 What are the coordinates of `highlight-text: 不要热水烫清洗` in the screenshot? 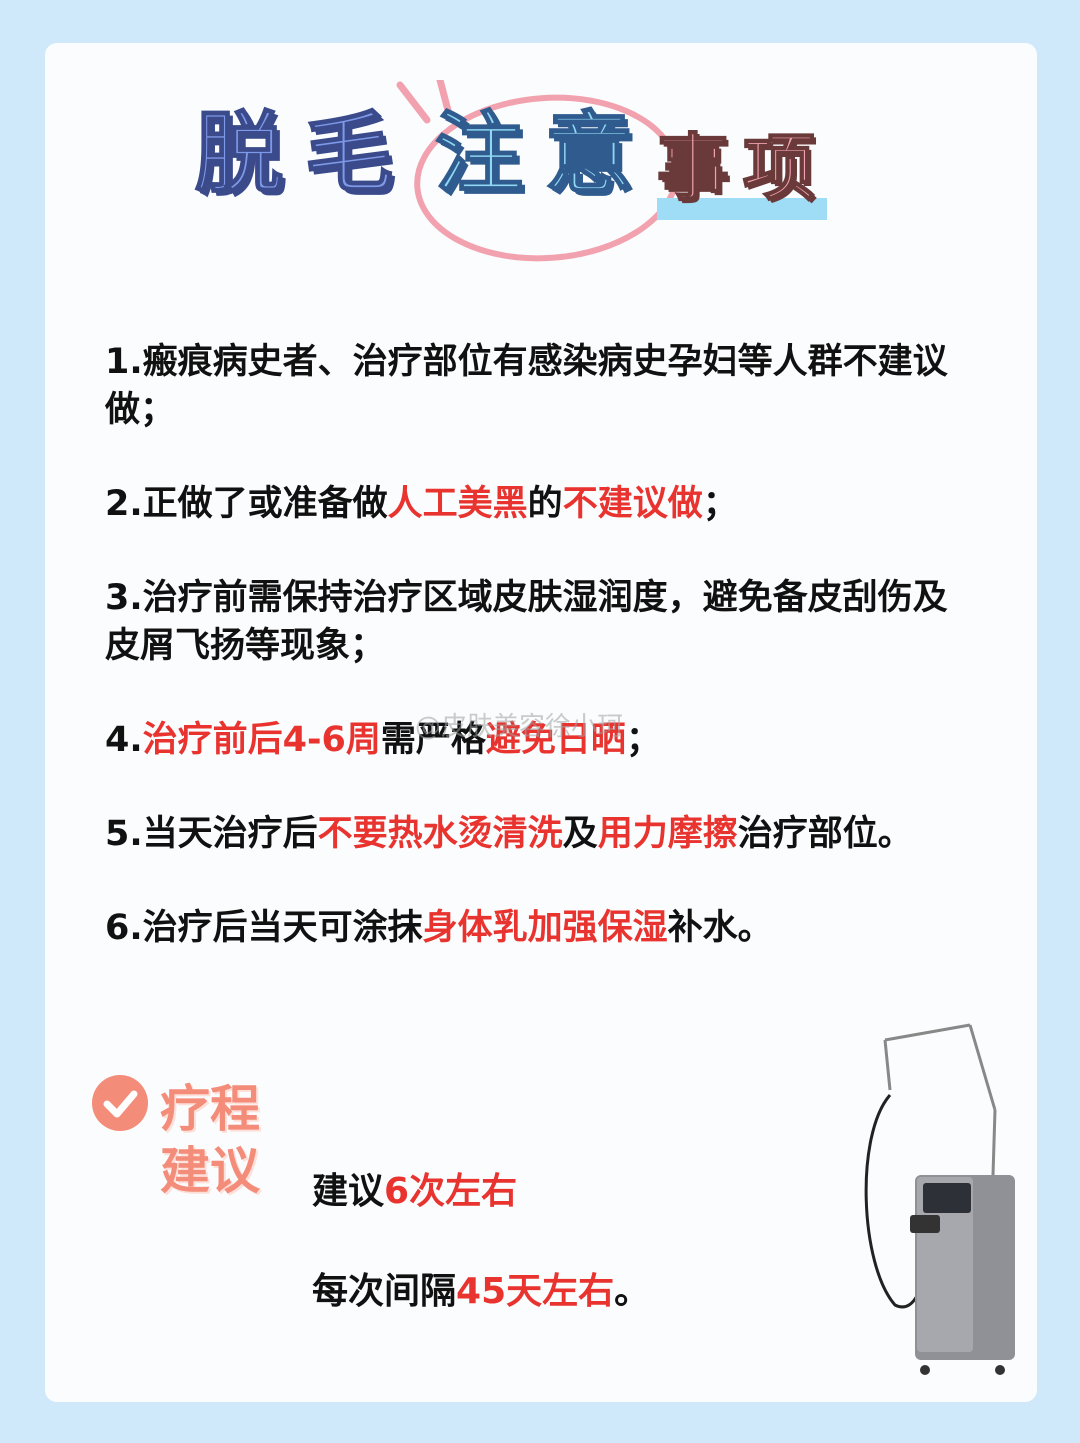 It's located at (440, 834).